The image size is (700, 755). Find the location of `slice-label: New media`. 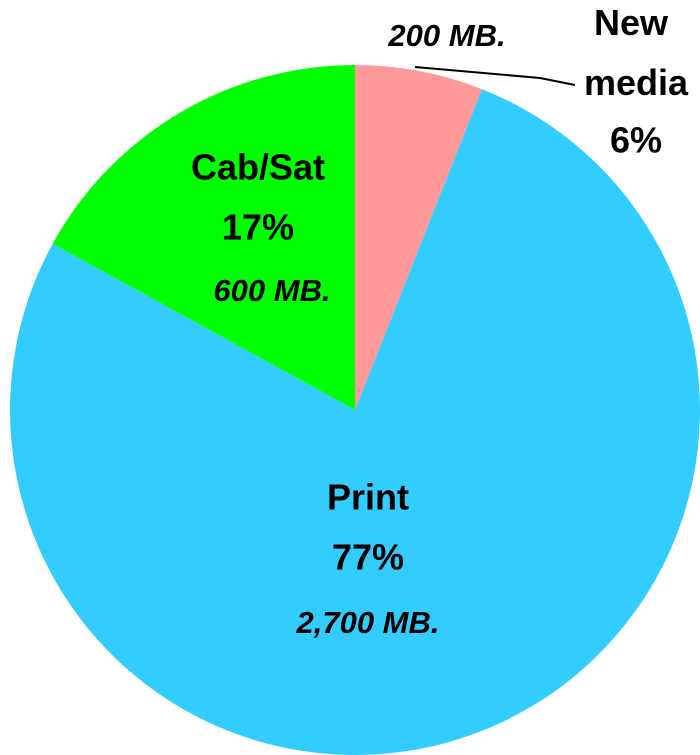

slice-label: New media is located at coordinates (636, 52).